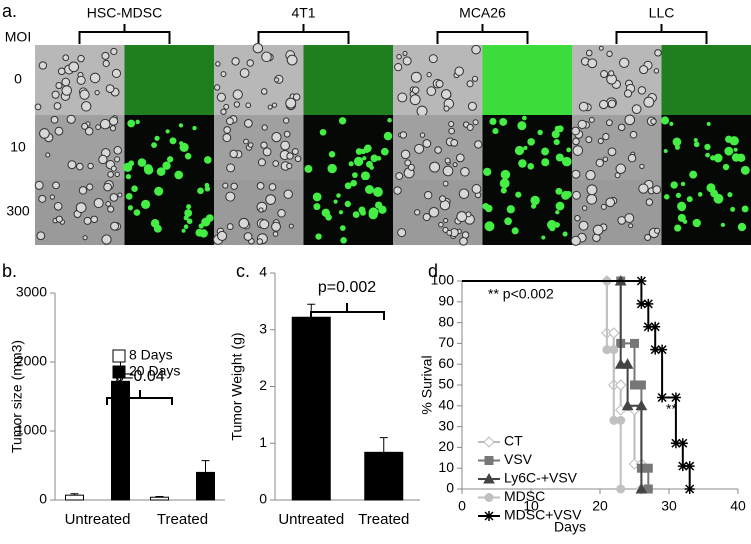 The width and height of the screenshot is (751, 544). I want to click on micrograph, so click(706, 212).